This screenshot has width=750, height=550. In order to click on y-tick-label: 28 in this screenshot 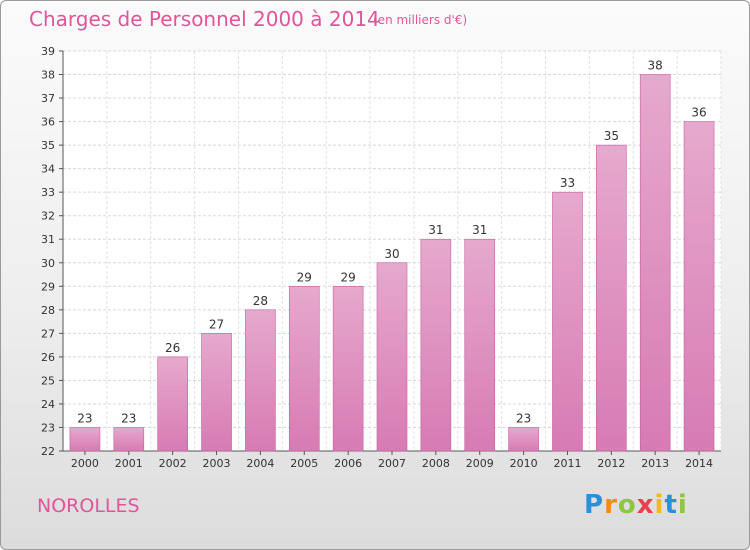, I will do `click(48, 310)`.